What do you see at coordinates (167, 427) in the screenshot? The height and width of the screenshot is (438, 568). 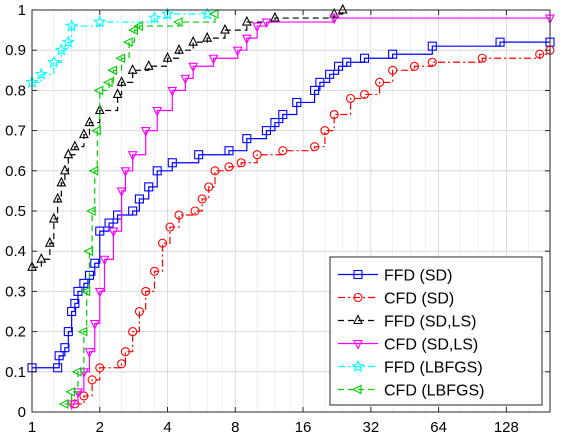 I see `x-tick-label: 4` at bounding box center [167, 427].